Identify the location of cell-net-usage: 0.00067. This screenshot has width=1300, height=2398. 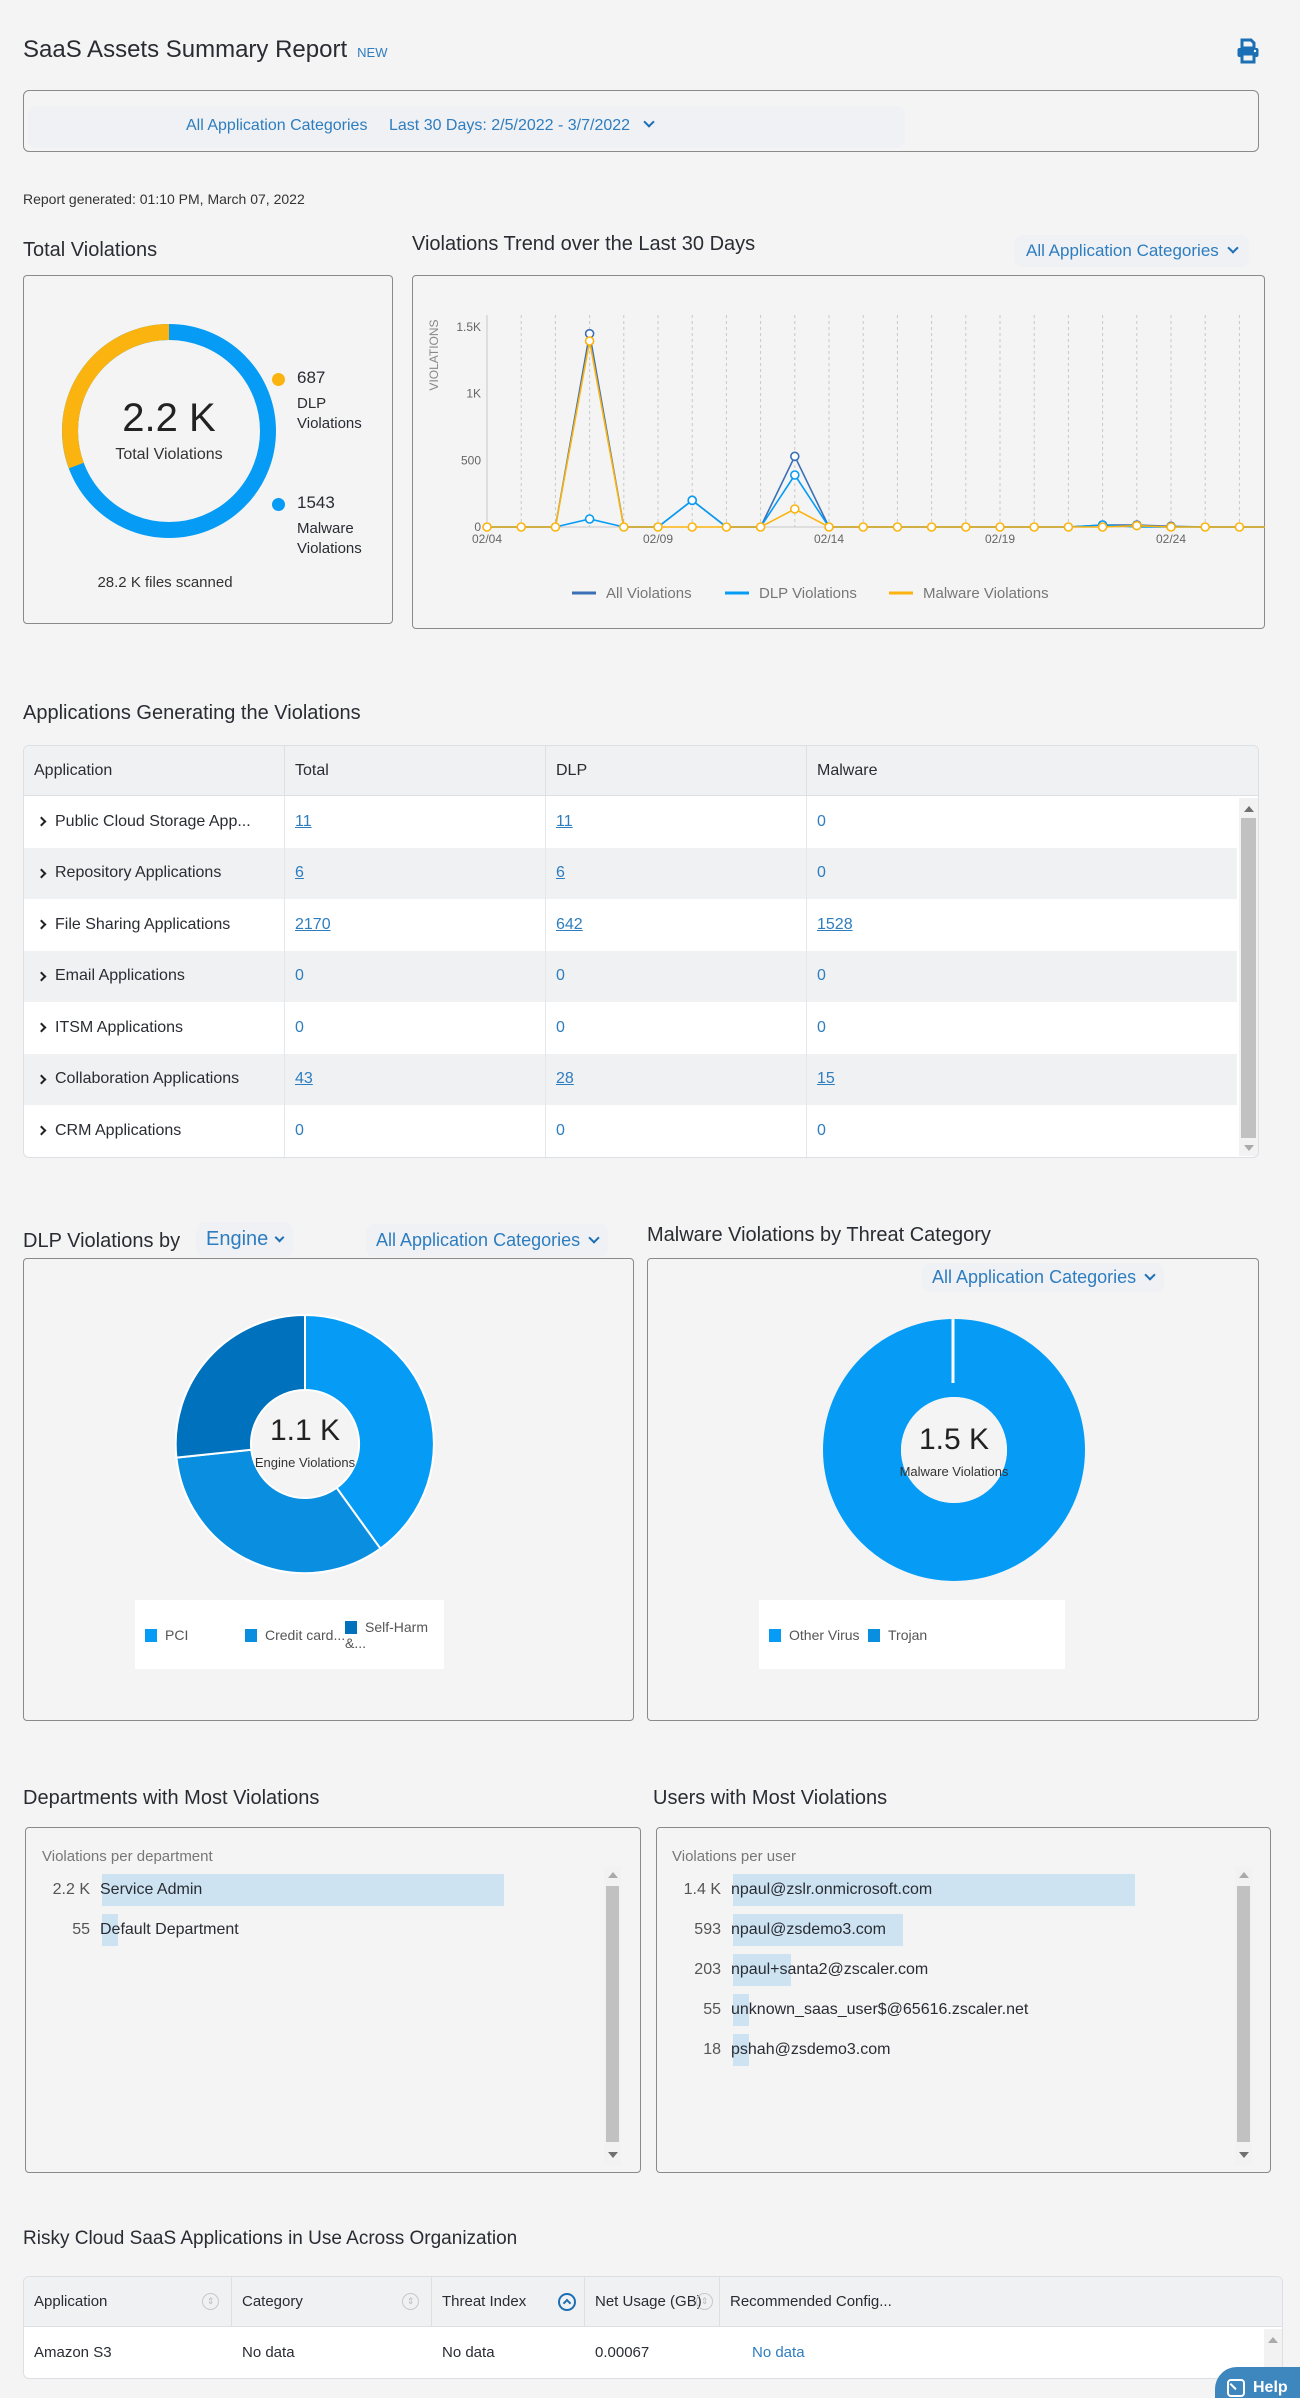
(622, 2353).